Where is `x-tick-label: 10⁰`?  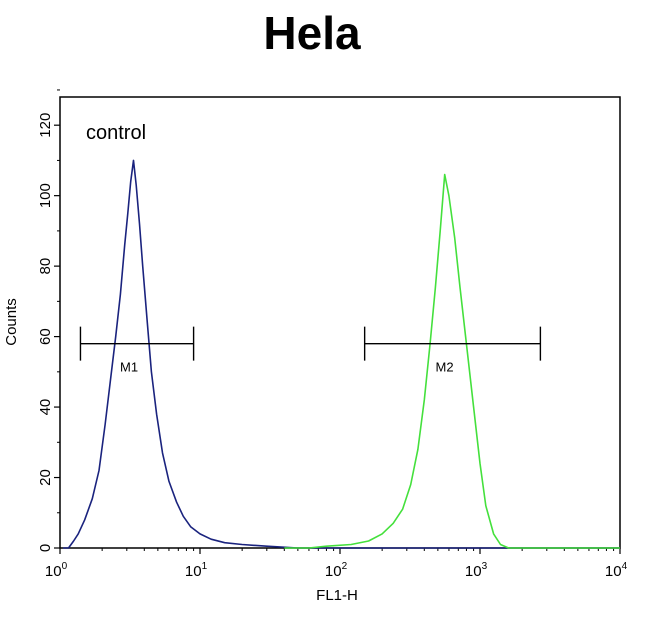 x-tick-label: 10⁰ is located at coordinates (56, 570).